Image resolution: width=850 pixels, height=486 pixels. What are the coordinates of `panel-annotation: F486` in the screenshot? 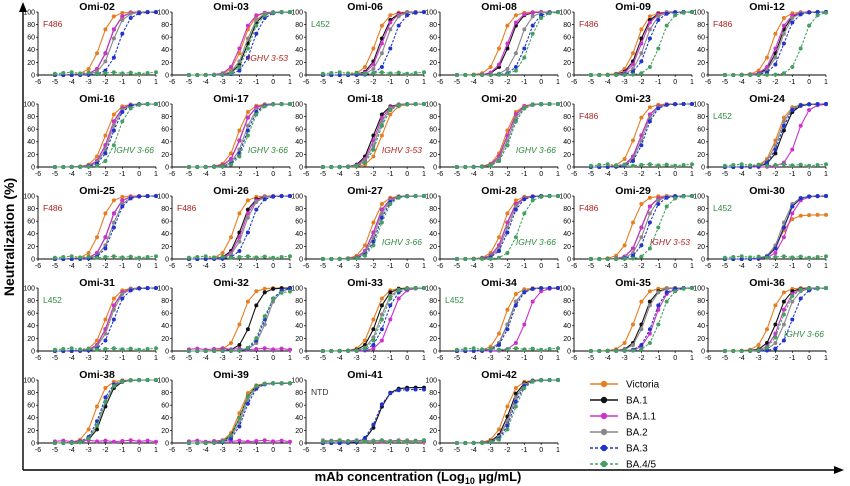 It's located at (589, 208).